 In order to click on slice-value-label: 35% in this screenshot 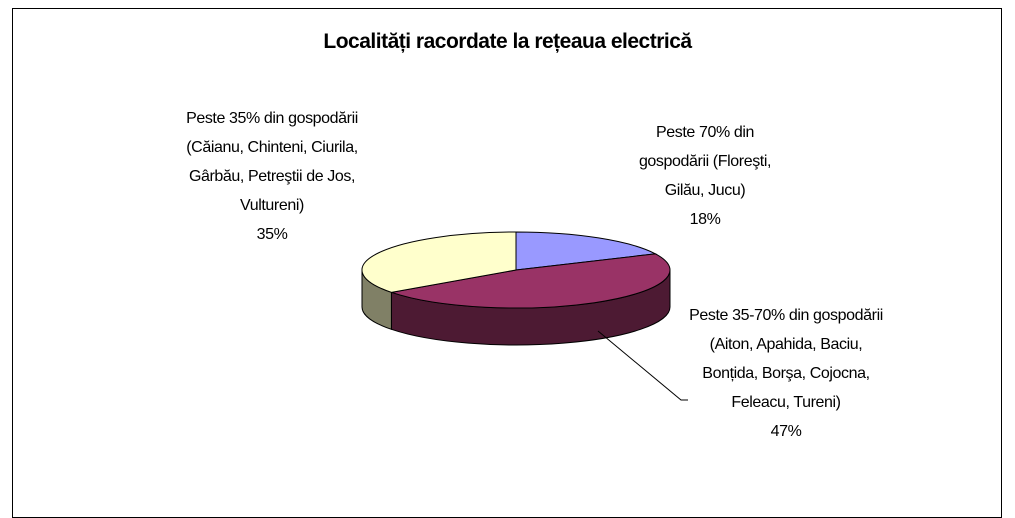, I will do `click(272, 234)`.